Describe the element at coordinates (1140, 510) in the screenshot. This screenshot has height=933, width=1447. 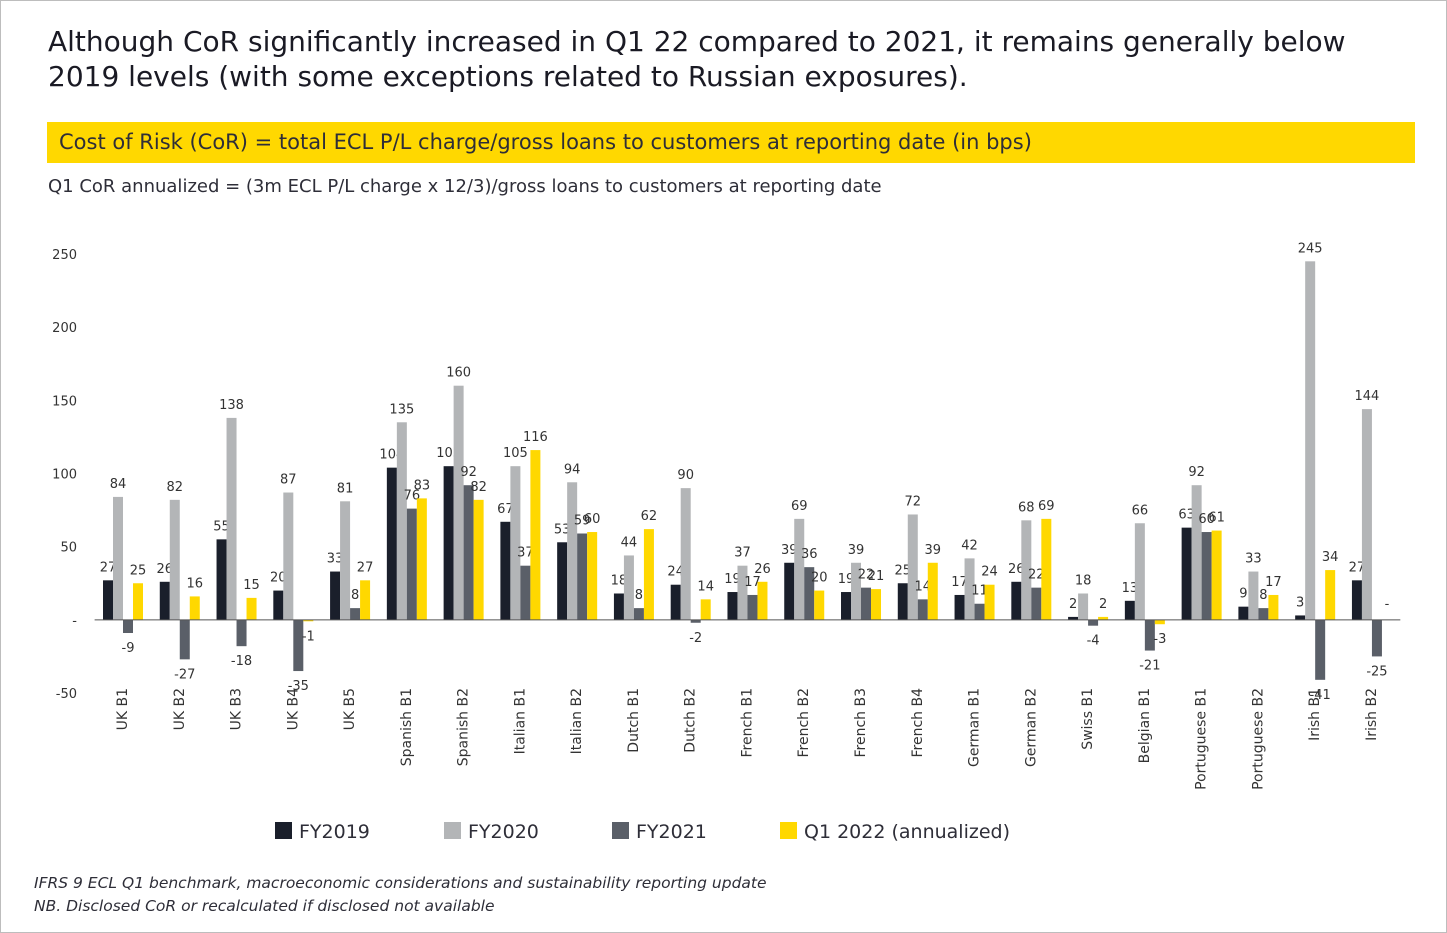
I see `value-label: 66` at that location.